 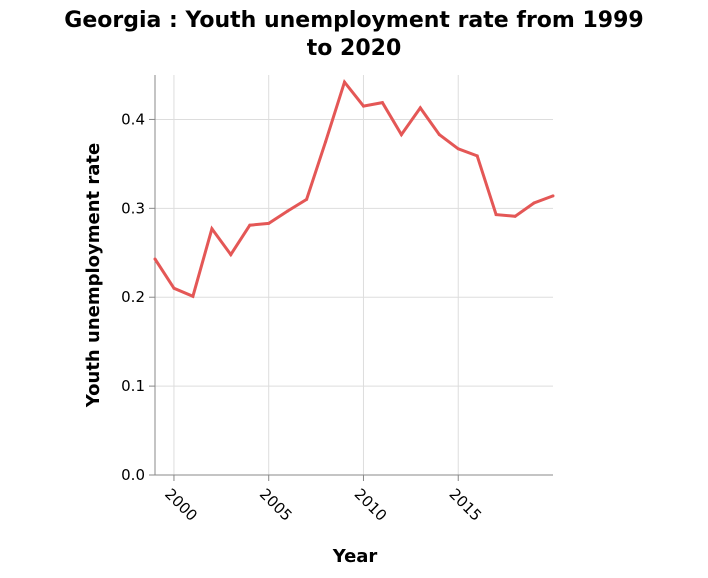 What do you see at coordinates (465, 505) in the screenshot?
I see `x-tick-label: 2015` at bounding box center [465, 505].